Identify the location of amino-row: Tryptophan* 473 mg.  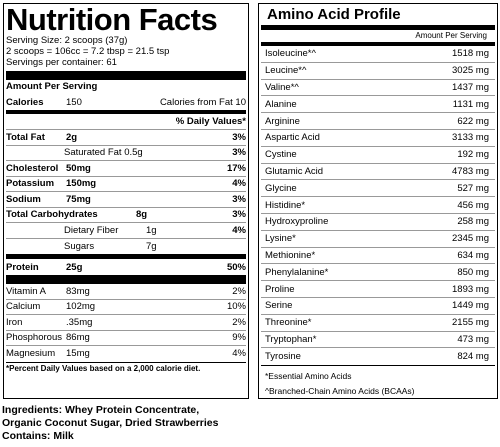
(378, 340).